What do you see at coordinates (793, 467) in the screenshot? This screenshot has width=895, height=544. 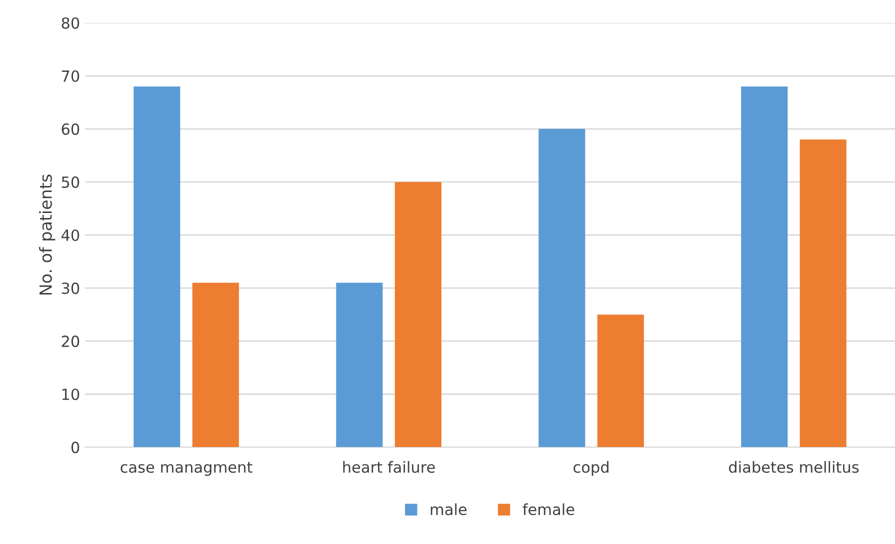 I see `x-tick-label: diabetes mellitus` at bounding box center [793, 467].